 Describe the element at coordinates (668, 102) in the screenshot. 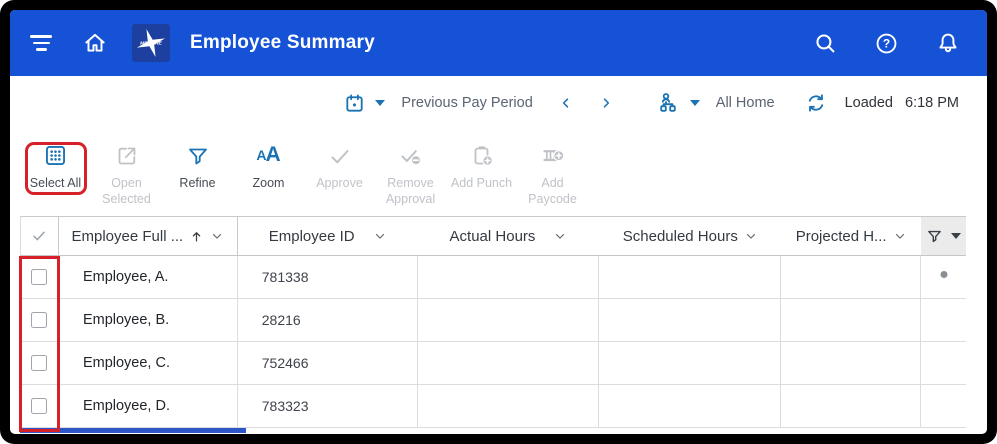

I see `org-chart-icon` at that location.